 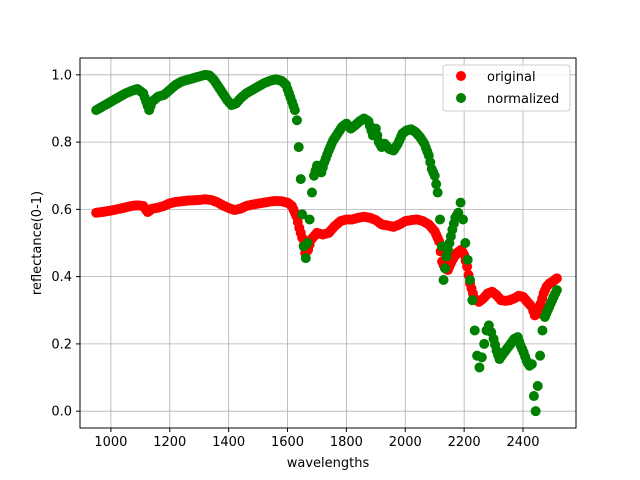 I want to click on legend: original normalized, so click(x=506, y=88).